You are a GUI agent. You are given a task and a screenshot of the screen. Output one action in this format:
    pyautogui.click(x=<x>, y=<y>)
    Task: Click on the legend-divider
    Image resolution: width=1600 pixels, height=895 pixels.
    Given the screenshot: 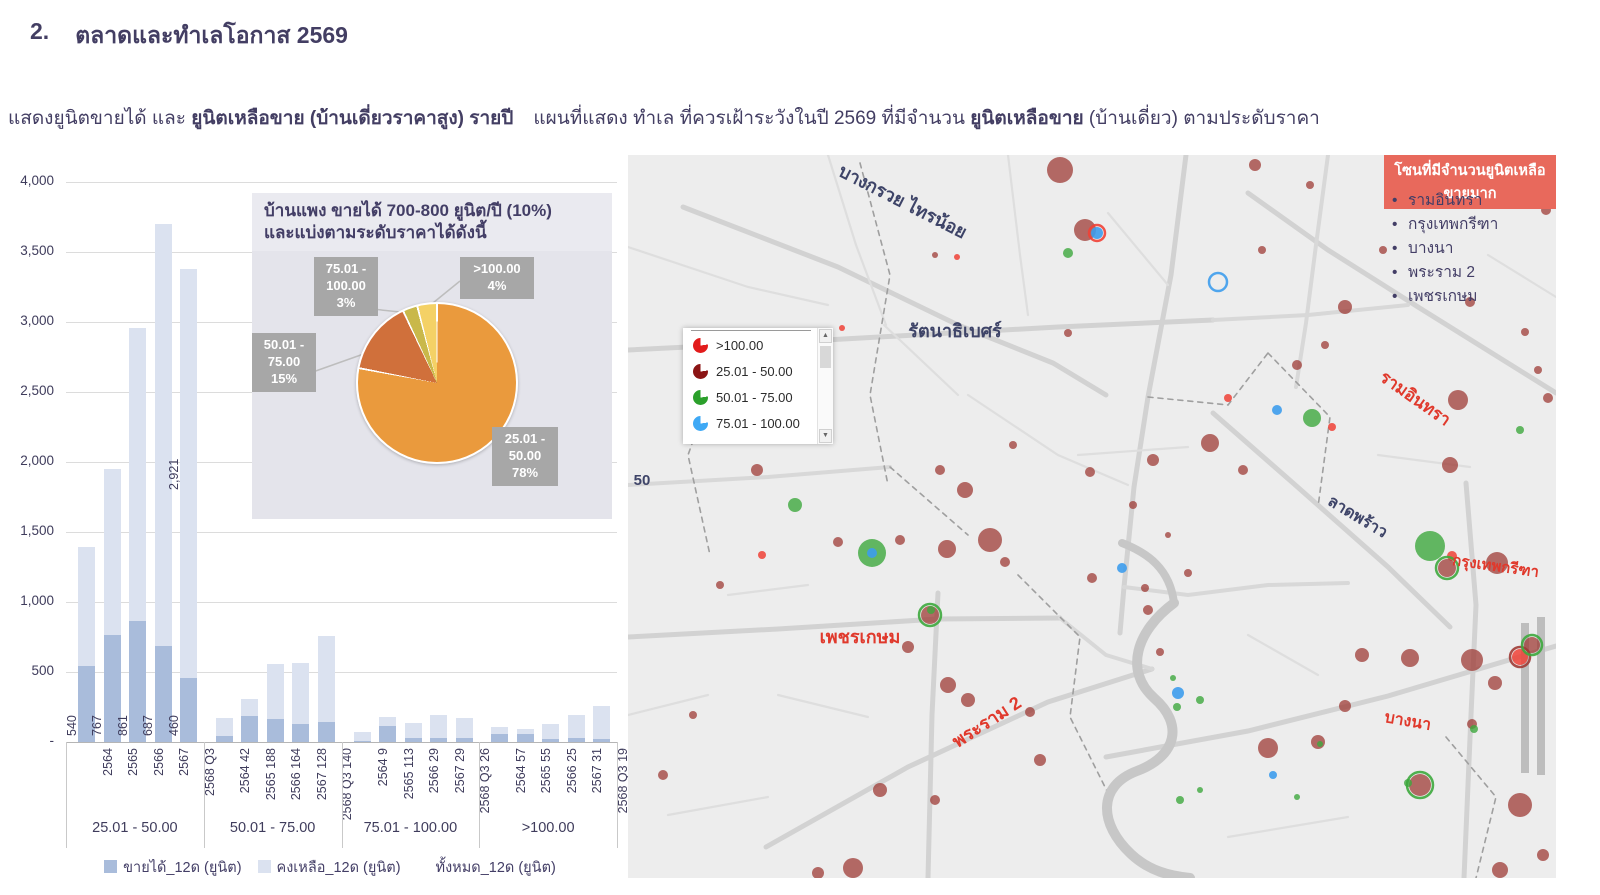 What is the action you would take?
    pyautogui.click(x=751, y=330)
    